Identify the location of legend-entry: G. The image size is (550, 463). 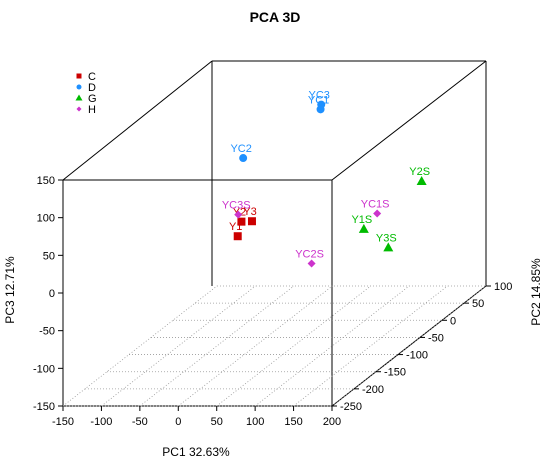
(86, 99).